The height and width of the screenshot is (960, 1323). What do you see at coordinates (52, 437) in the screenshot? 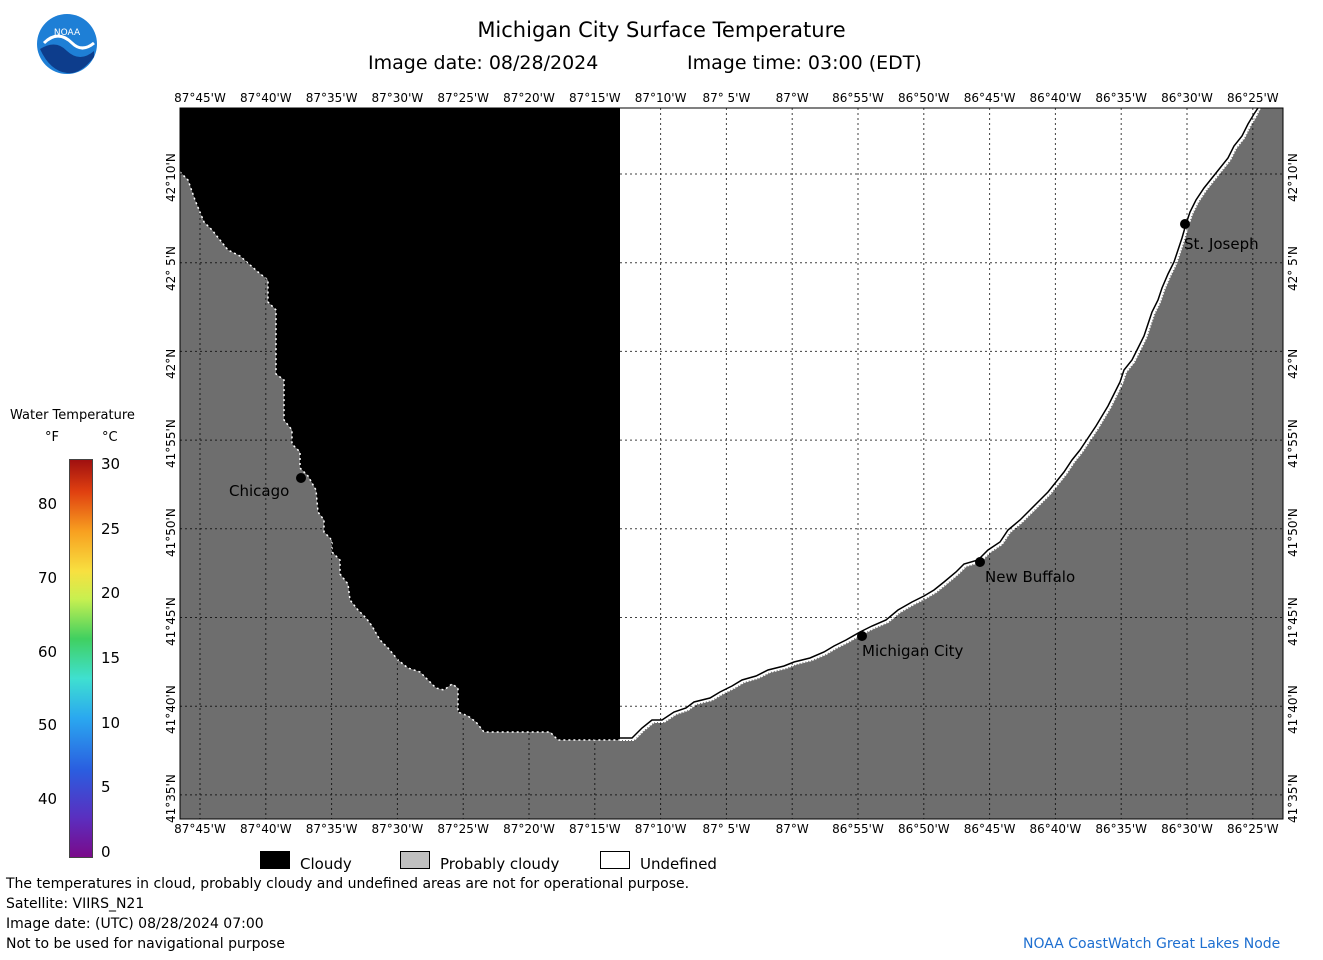
I see `colorbar-unit-f: °F` at bounding box center [52, 437].